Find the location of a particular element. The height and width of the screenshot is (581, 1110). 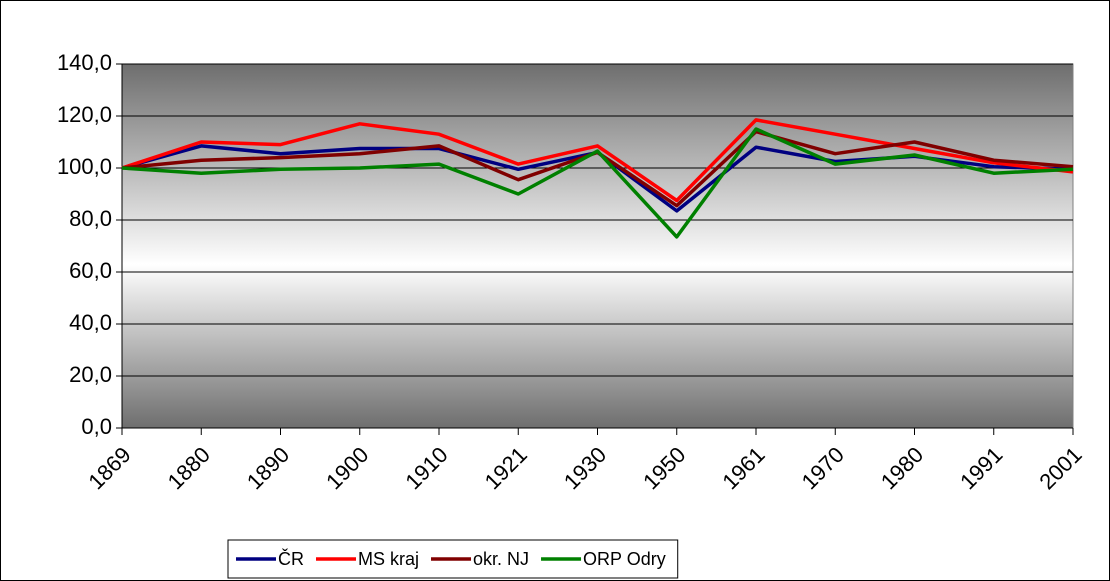

legend: ČR MS kraj okr. NJ ORP Odry is located at coordinates (453, 559).